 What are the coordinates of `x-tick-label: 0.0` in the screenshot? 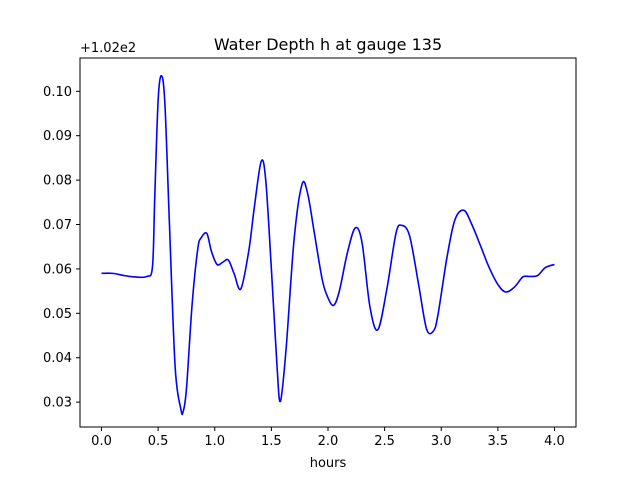 It's located at (101, 441).